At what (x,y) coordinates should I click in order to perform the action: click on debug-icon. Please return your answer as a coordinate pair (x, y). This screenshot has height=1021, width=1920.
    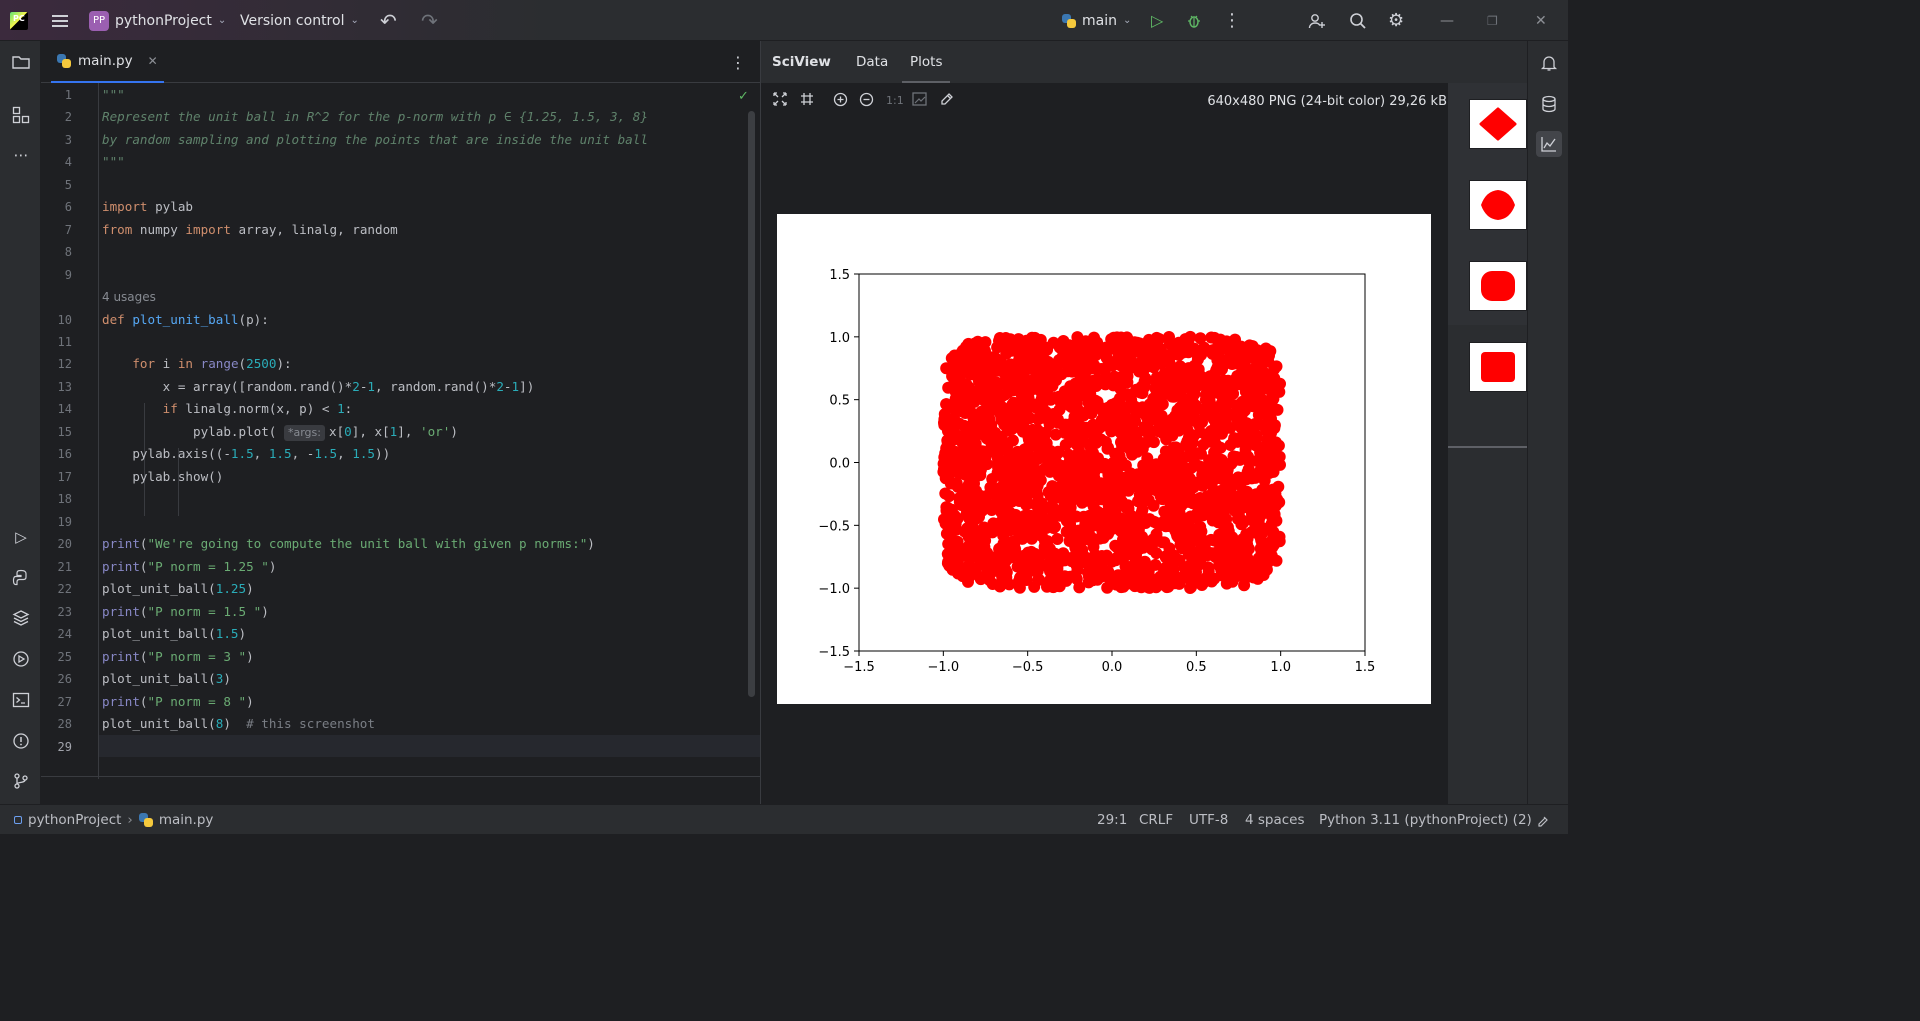
    Looking at the image, I should click on (1194, 20).